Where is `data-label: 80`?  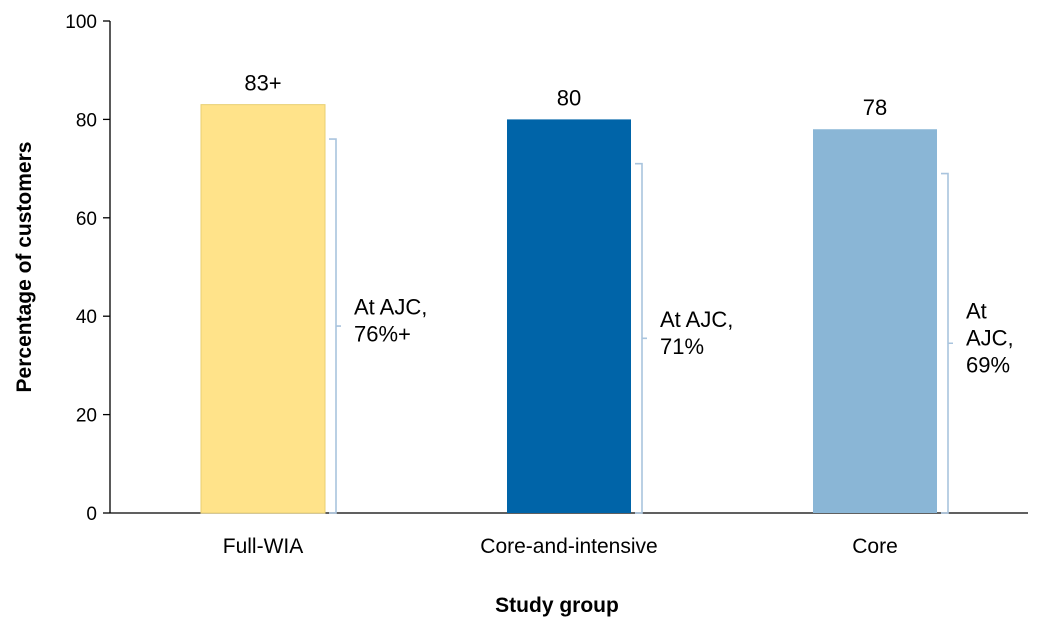
data-label: 80 is located at coordinates (569, 97).